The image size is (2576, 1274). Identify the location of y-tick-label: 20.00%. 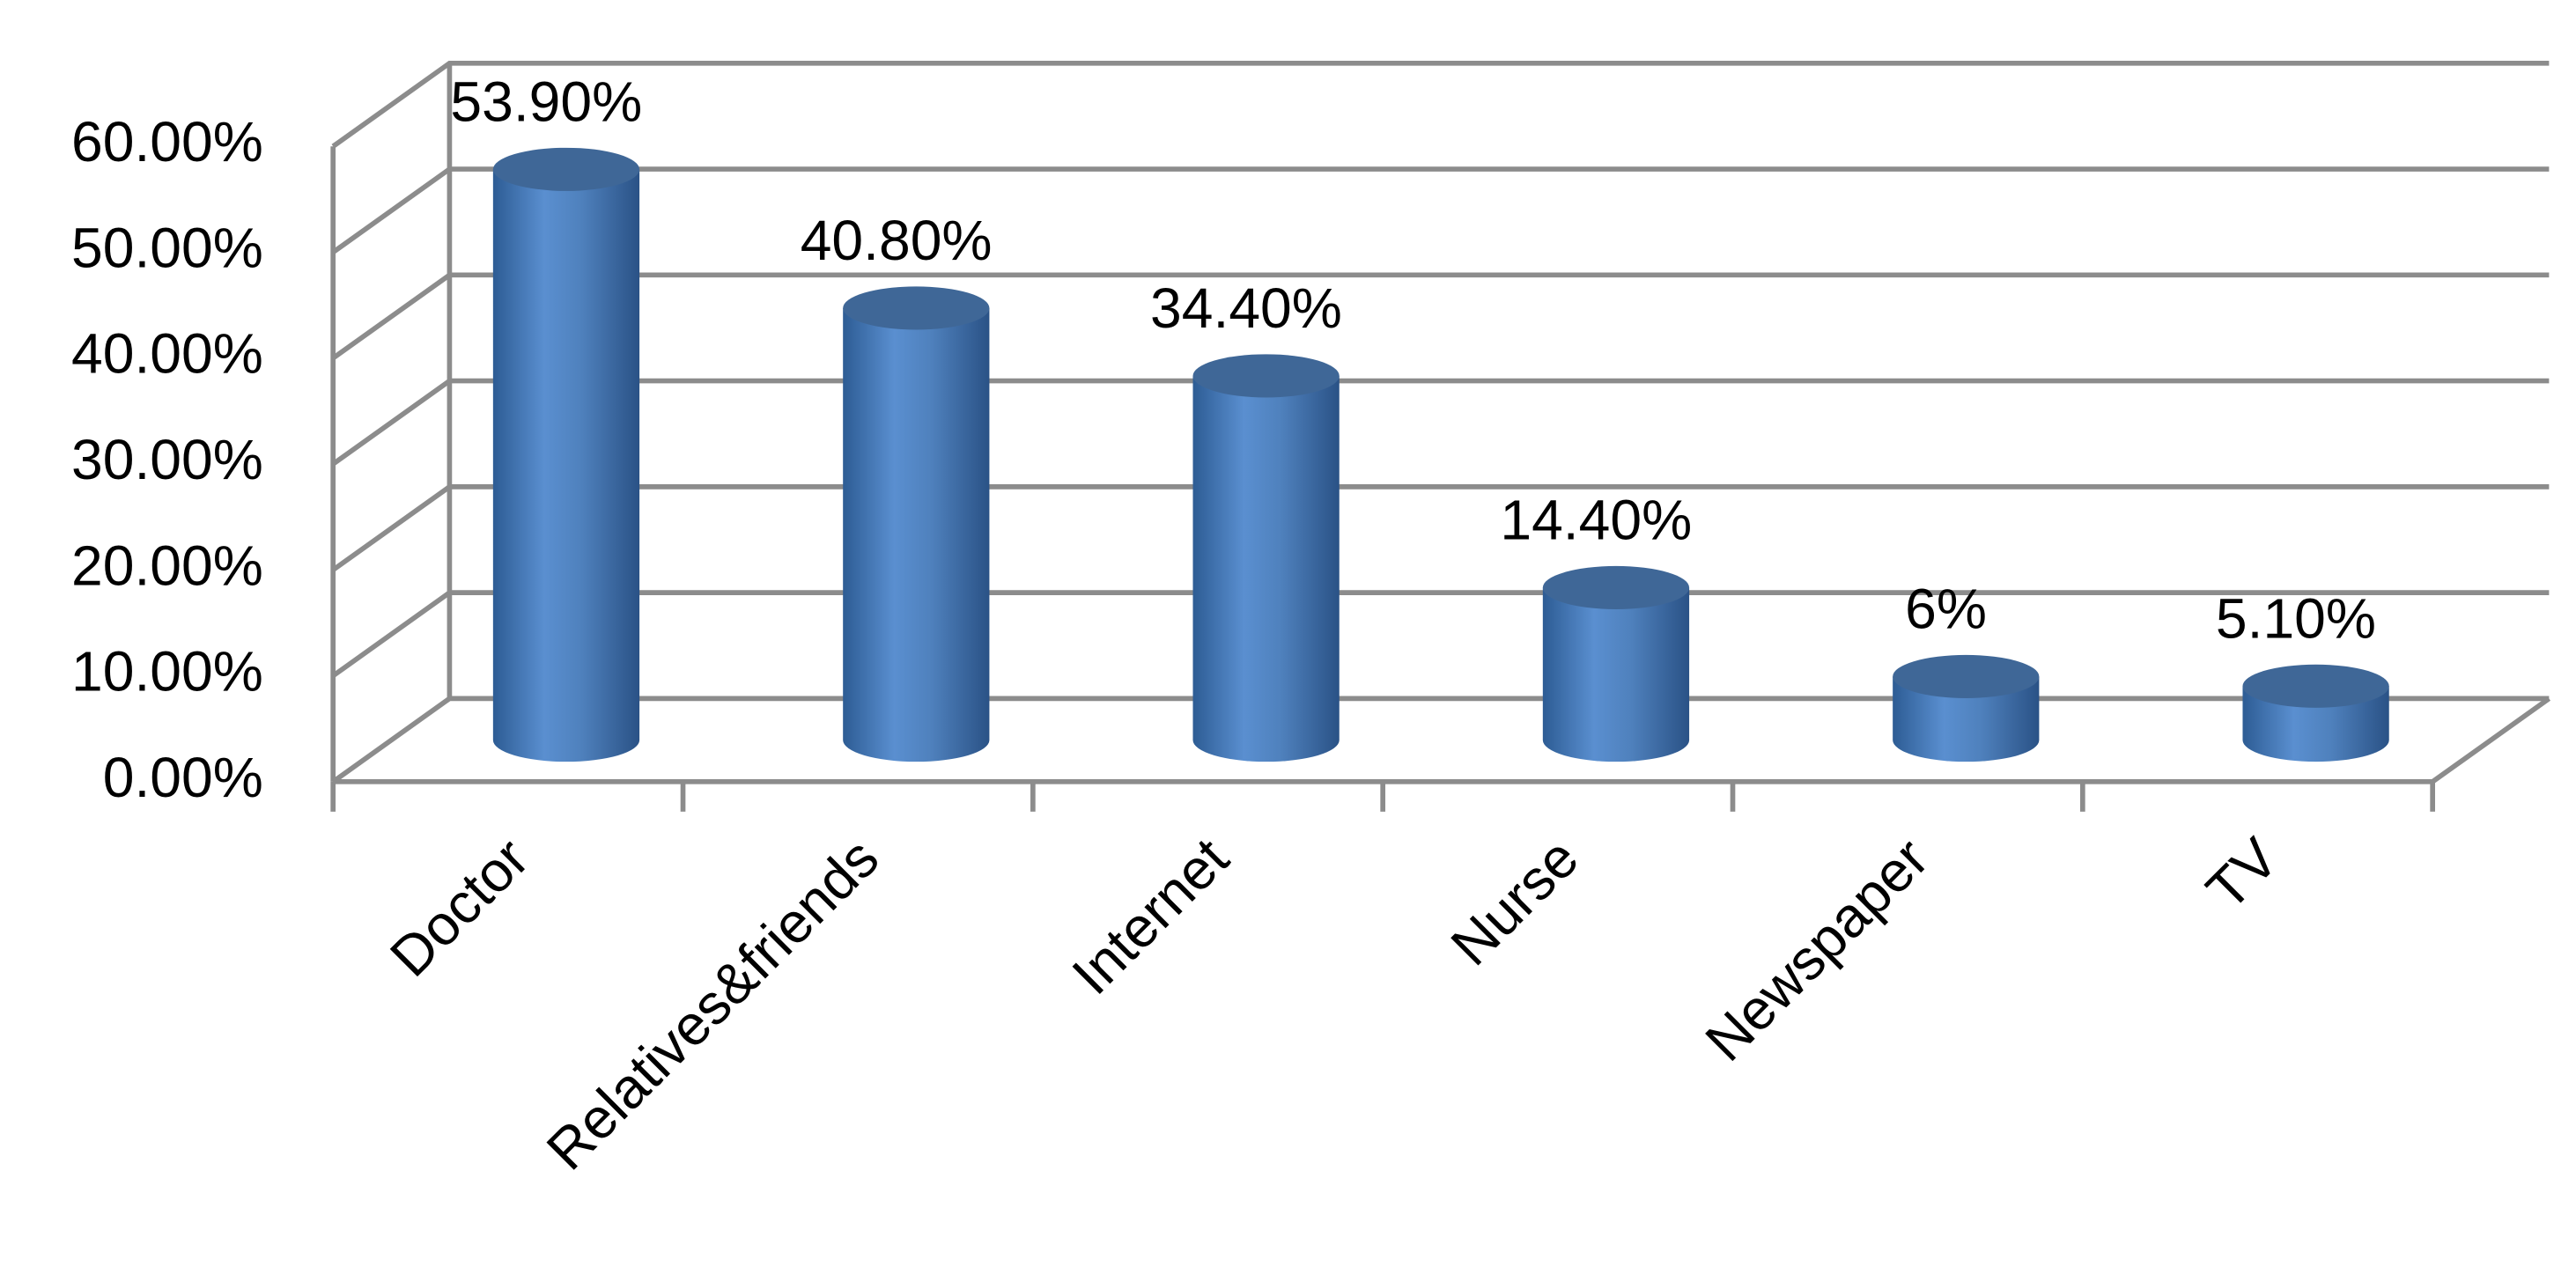
(167, 565).